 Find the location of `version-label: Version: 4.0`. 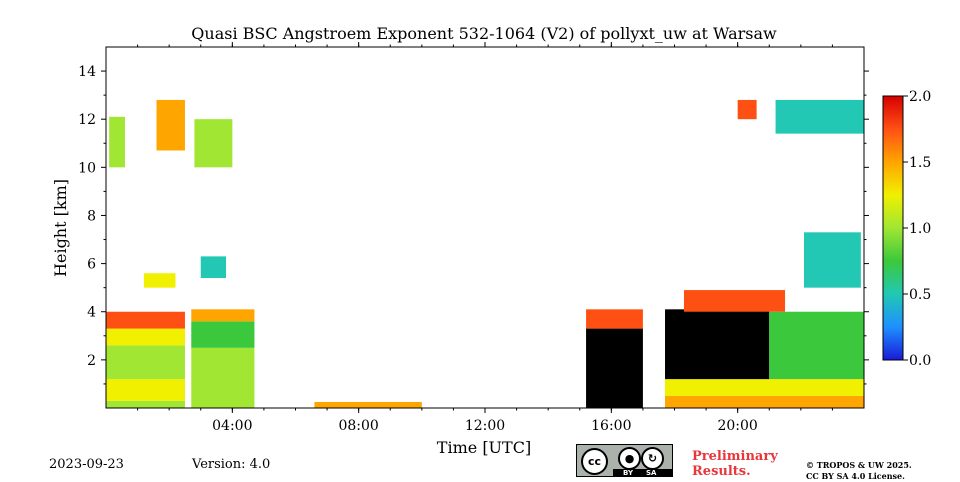

version-label: Version: 4.0 is located at coordinates (231, 464).